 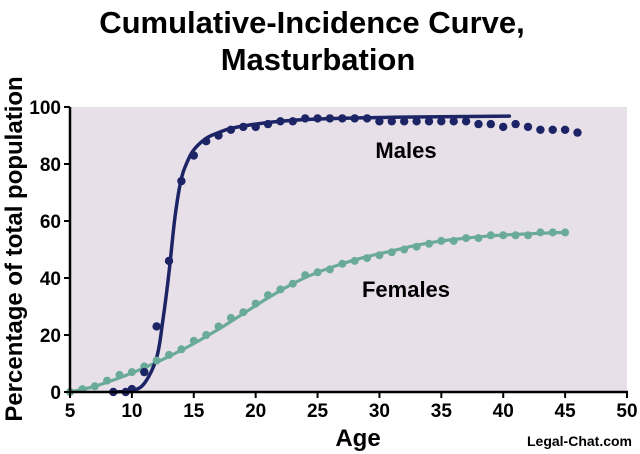 What do you see at coordinates (406, 289) in the screenshot?
I see `series-label-females: Females` at bounding box center [406, 289].